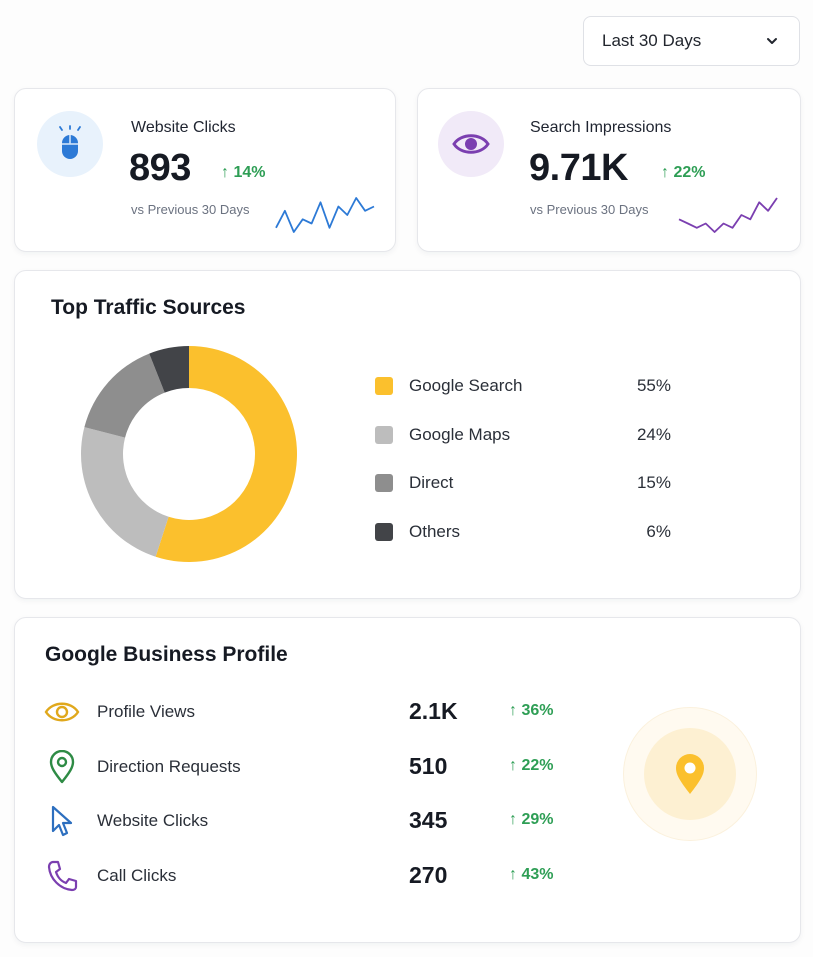 This screenshot has height=957, width=813. I want to click on legend-item: Others 6%, so click(525, 532).